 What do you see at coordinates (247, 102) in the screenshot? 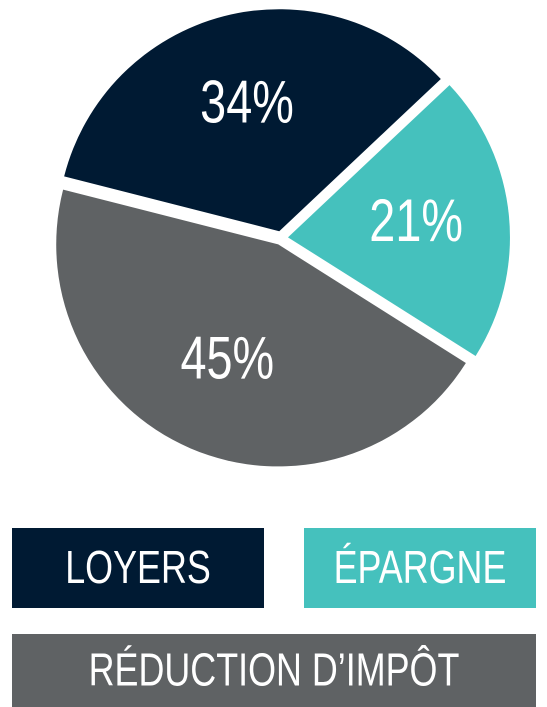
I see `slice-label: 34%` at bounding box center [247, 102].